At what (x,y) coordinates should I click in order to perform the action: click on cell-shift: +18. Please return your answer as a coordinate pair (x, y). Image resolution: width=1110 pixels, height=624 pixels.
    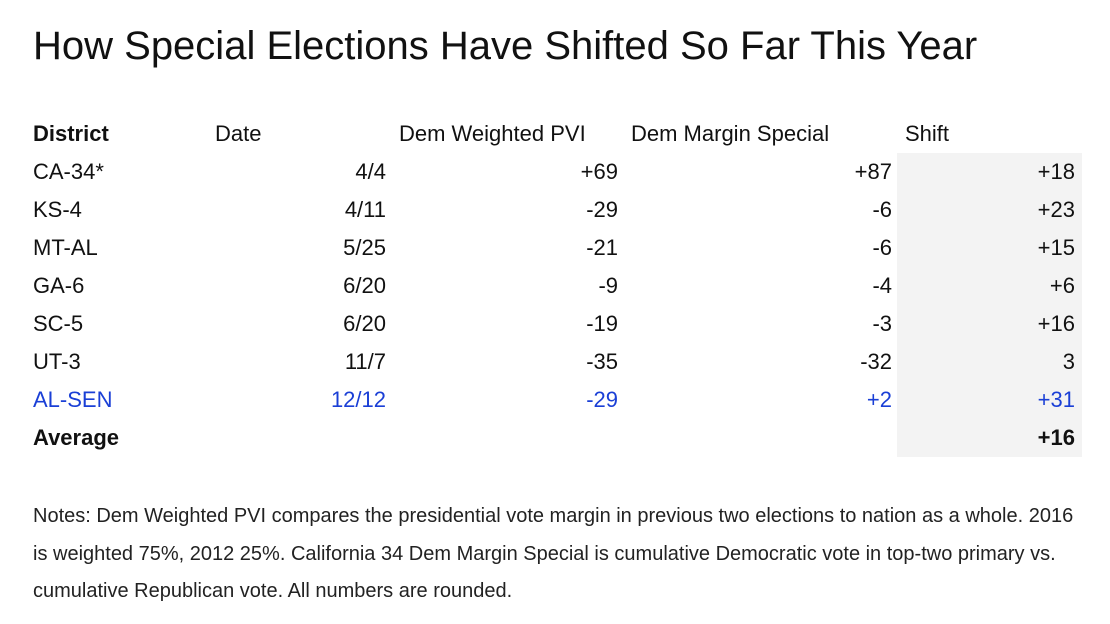
    Looking at the image, I should click on (1056, 171).